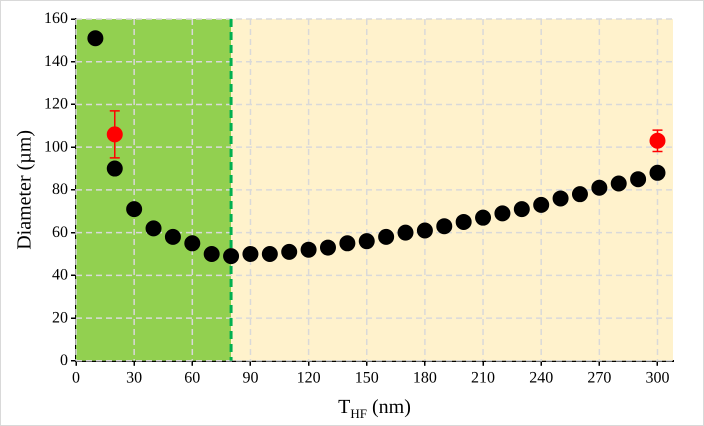 This screenshot has height=426, width=704. Describe the element at coordinates (60, 189) in the screenshot. I see `y-tick-label: 80` at that location.